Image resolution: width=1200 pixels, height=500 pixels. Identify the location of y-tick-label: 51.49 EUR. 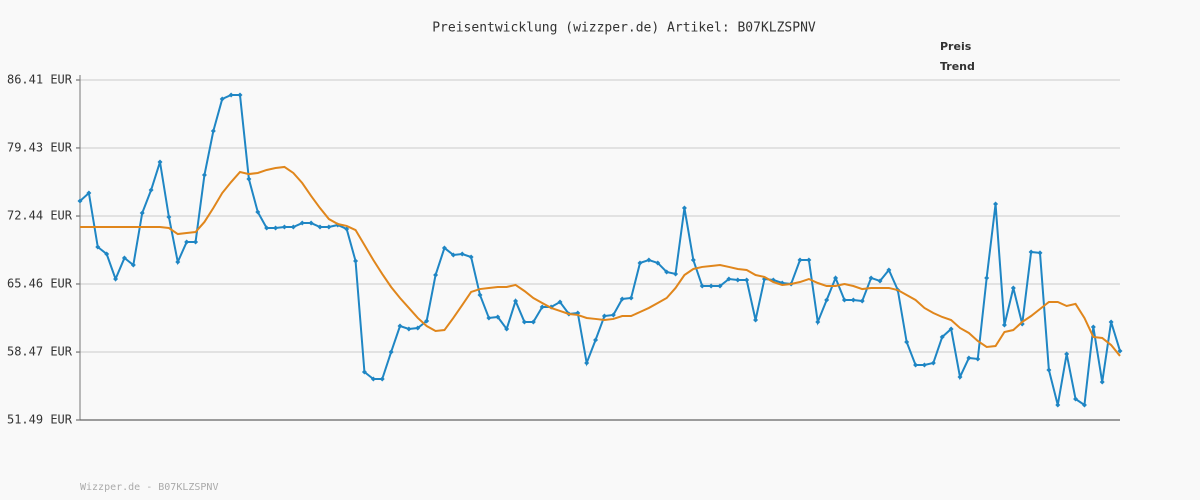
(40, 420).